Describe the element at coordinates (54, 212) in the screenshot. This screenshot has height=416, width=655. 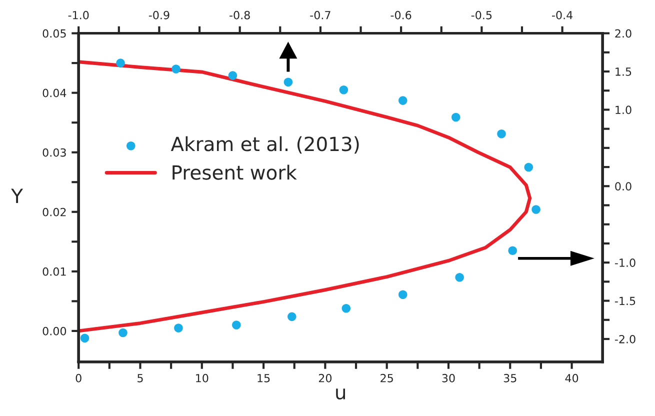
I see `y-tick-label: 0.02` at that location.